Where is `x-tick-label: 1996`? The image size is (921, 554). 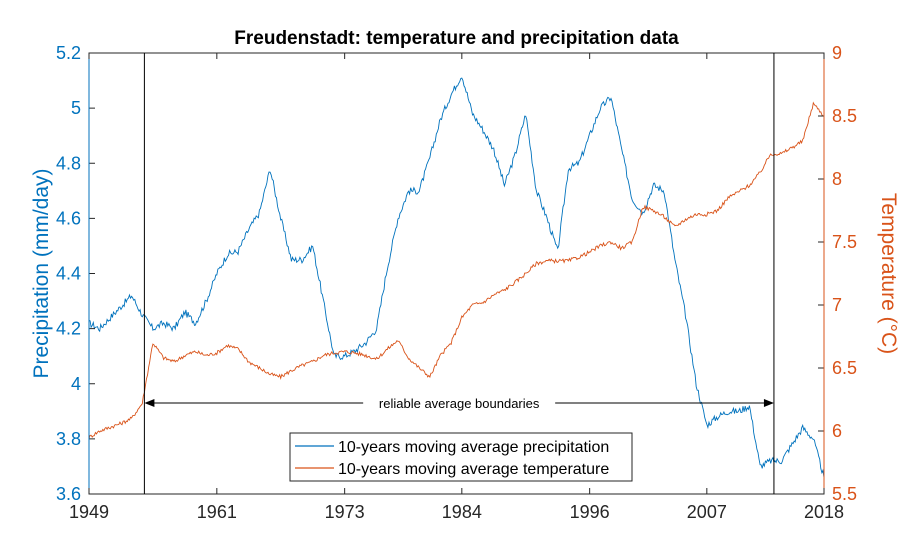 x-tick-label: 1996 is located at coordinates (590, 512).